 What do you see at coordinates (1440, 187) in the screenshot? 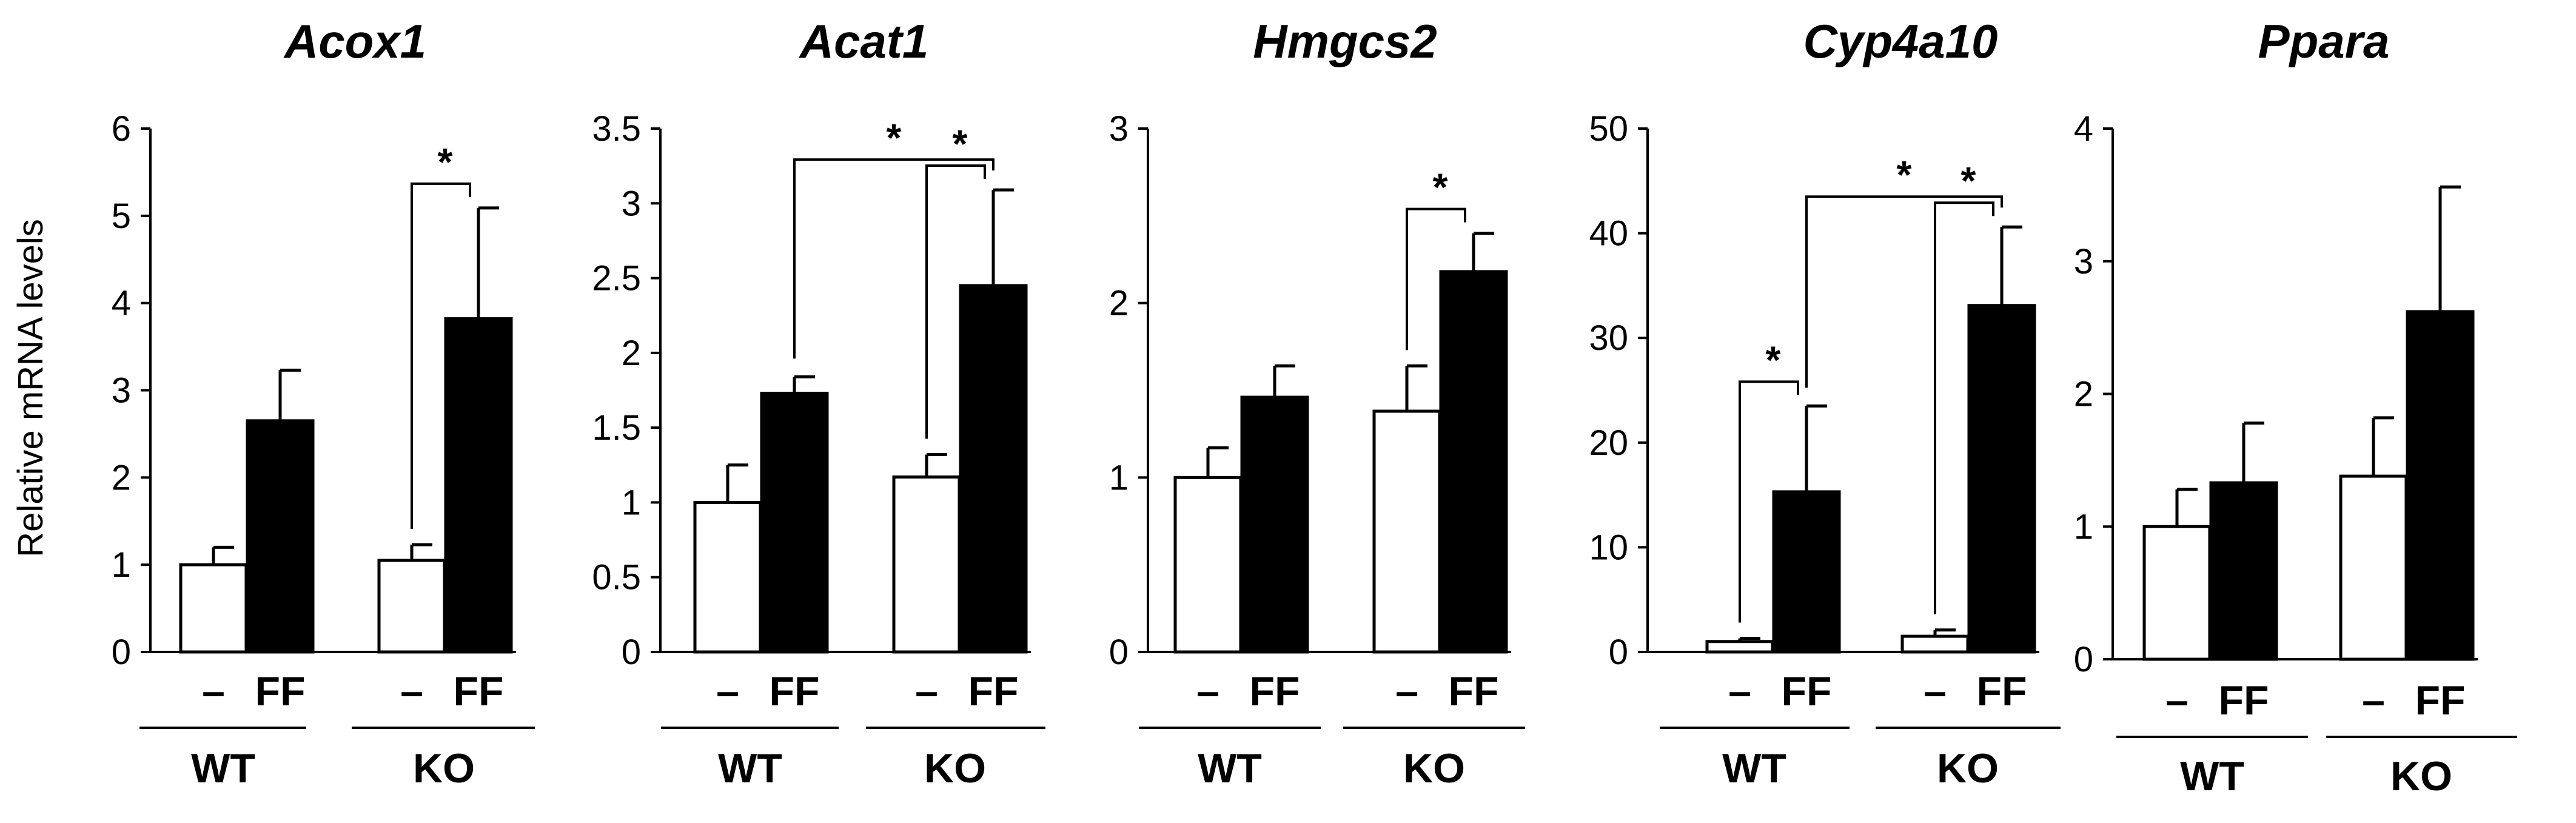
I see `significance-marker-hmgcs2: *` at bounding box center [1440, 187].